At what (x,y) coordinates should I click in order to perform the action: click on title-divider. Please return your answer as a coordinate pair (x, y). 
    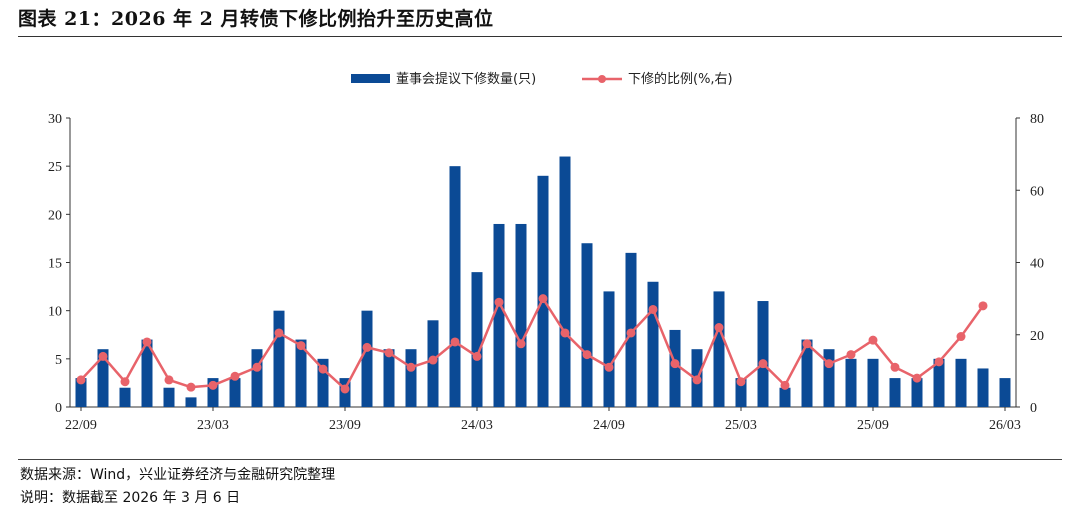
    Looking at the image, I should click on (540, 36).